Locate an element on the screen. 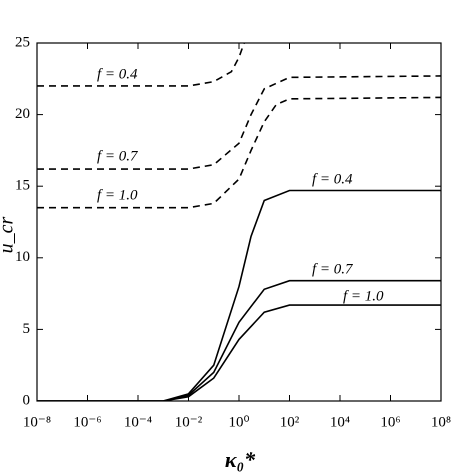 This screenshot has width=474, height=474. x-tick-label: 10⁻⁶ is located at coordinates (87, 422).